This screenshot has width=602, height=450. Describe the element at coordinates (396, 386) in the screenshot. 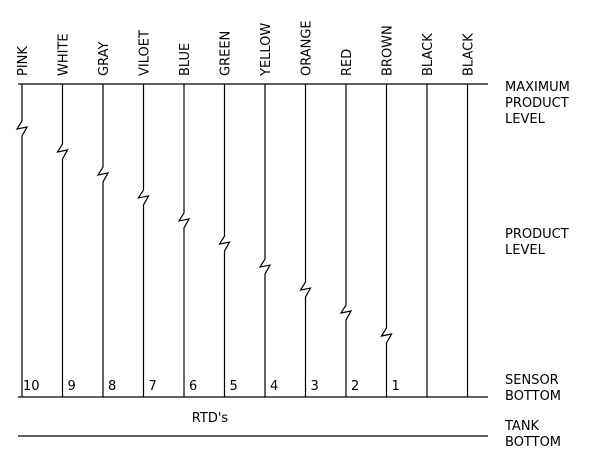

I see `wire-number-10: 1` at that location.